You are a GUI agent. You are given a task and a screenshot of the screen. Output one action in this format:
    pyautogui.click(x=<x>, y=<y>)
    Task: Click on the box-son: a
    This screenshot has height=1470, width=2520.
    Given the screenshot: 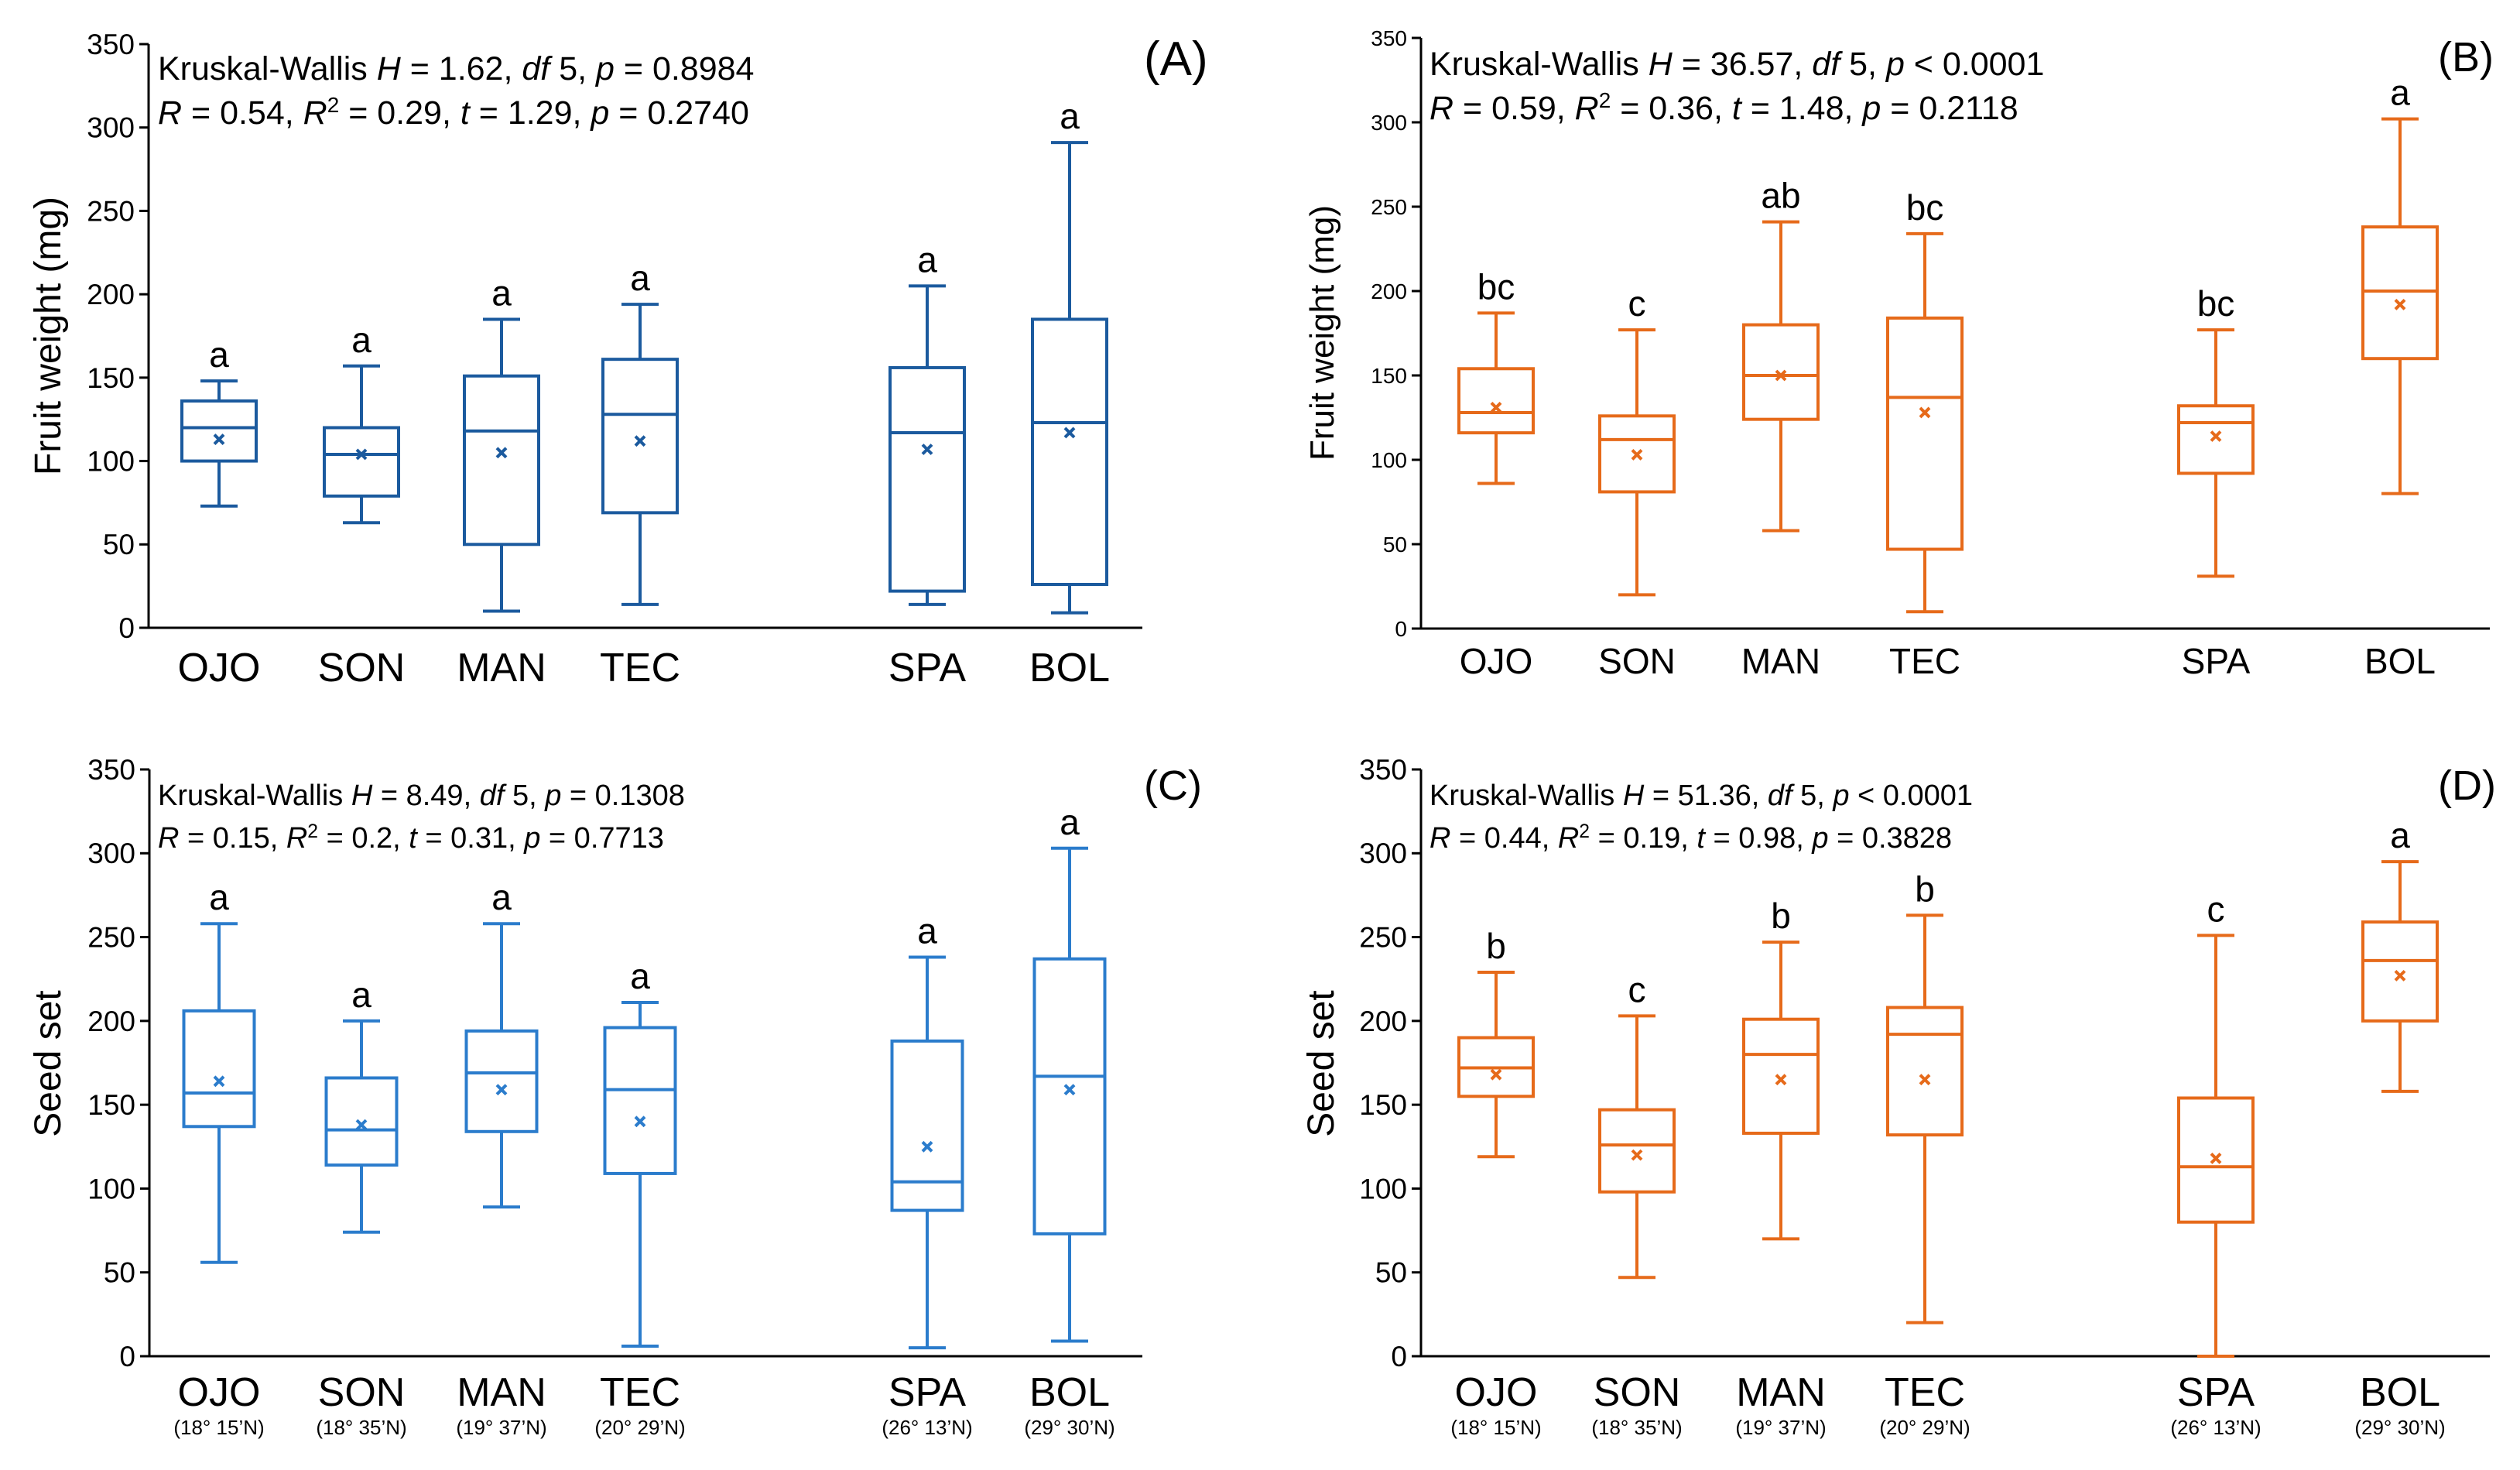 What is the action you would take?
    pyautogui.click(x=361, y=1104)
    